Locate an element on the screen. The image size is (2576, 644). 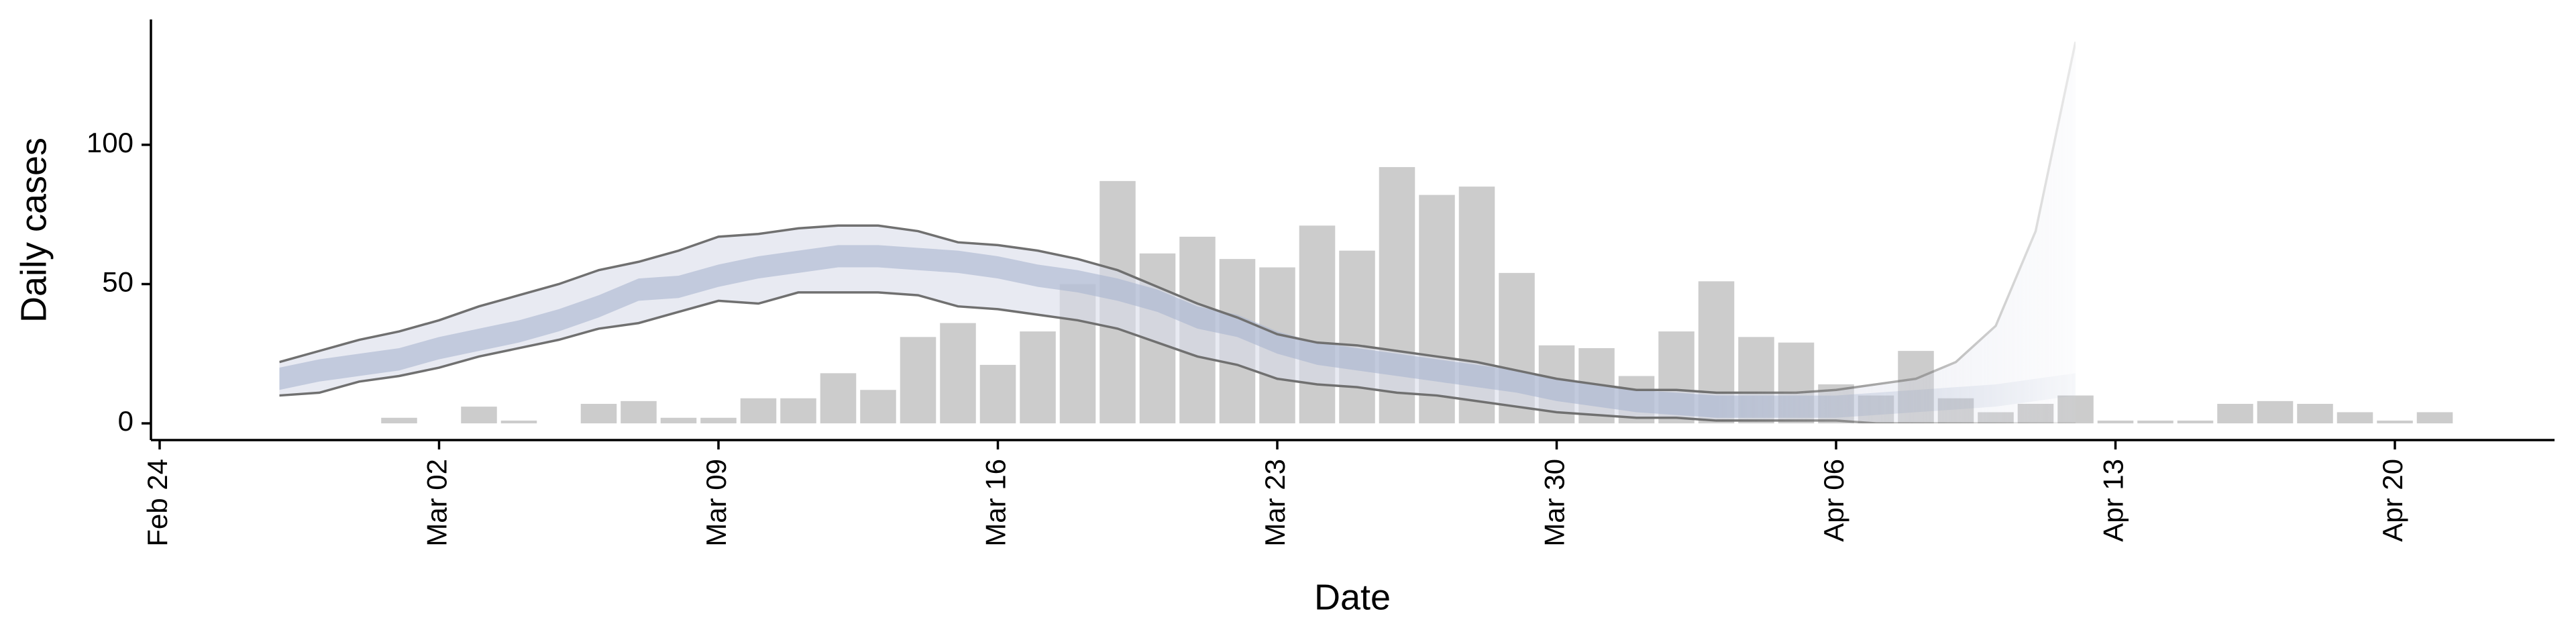
y-tick-label: 100 is located at coordinates (110, 142).